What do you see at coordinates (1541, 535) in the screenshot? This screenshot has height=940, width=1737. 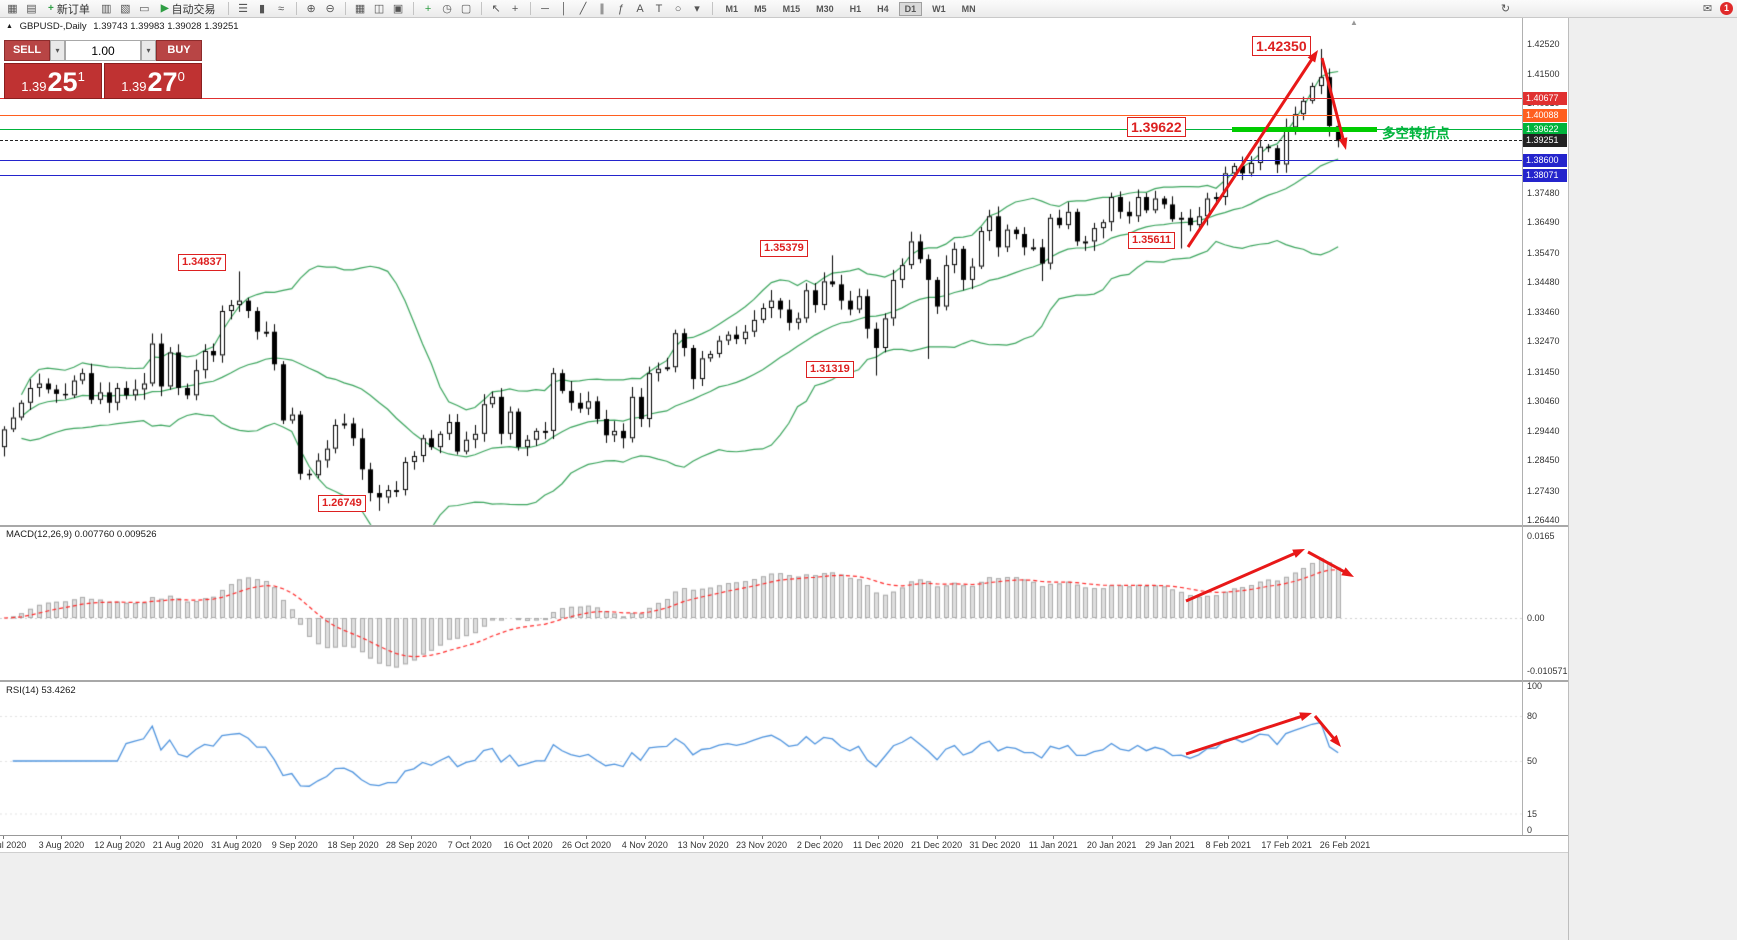 I see `macd-axis-tick: 0.0165` at bounding box center [1541, 535].